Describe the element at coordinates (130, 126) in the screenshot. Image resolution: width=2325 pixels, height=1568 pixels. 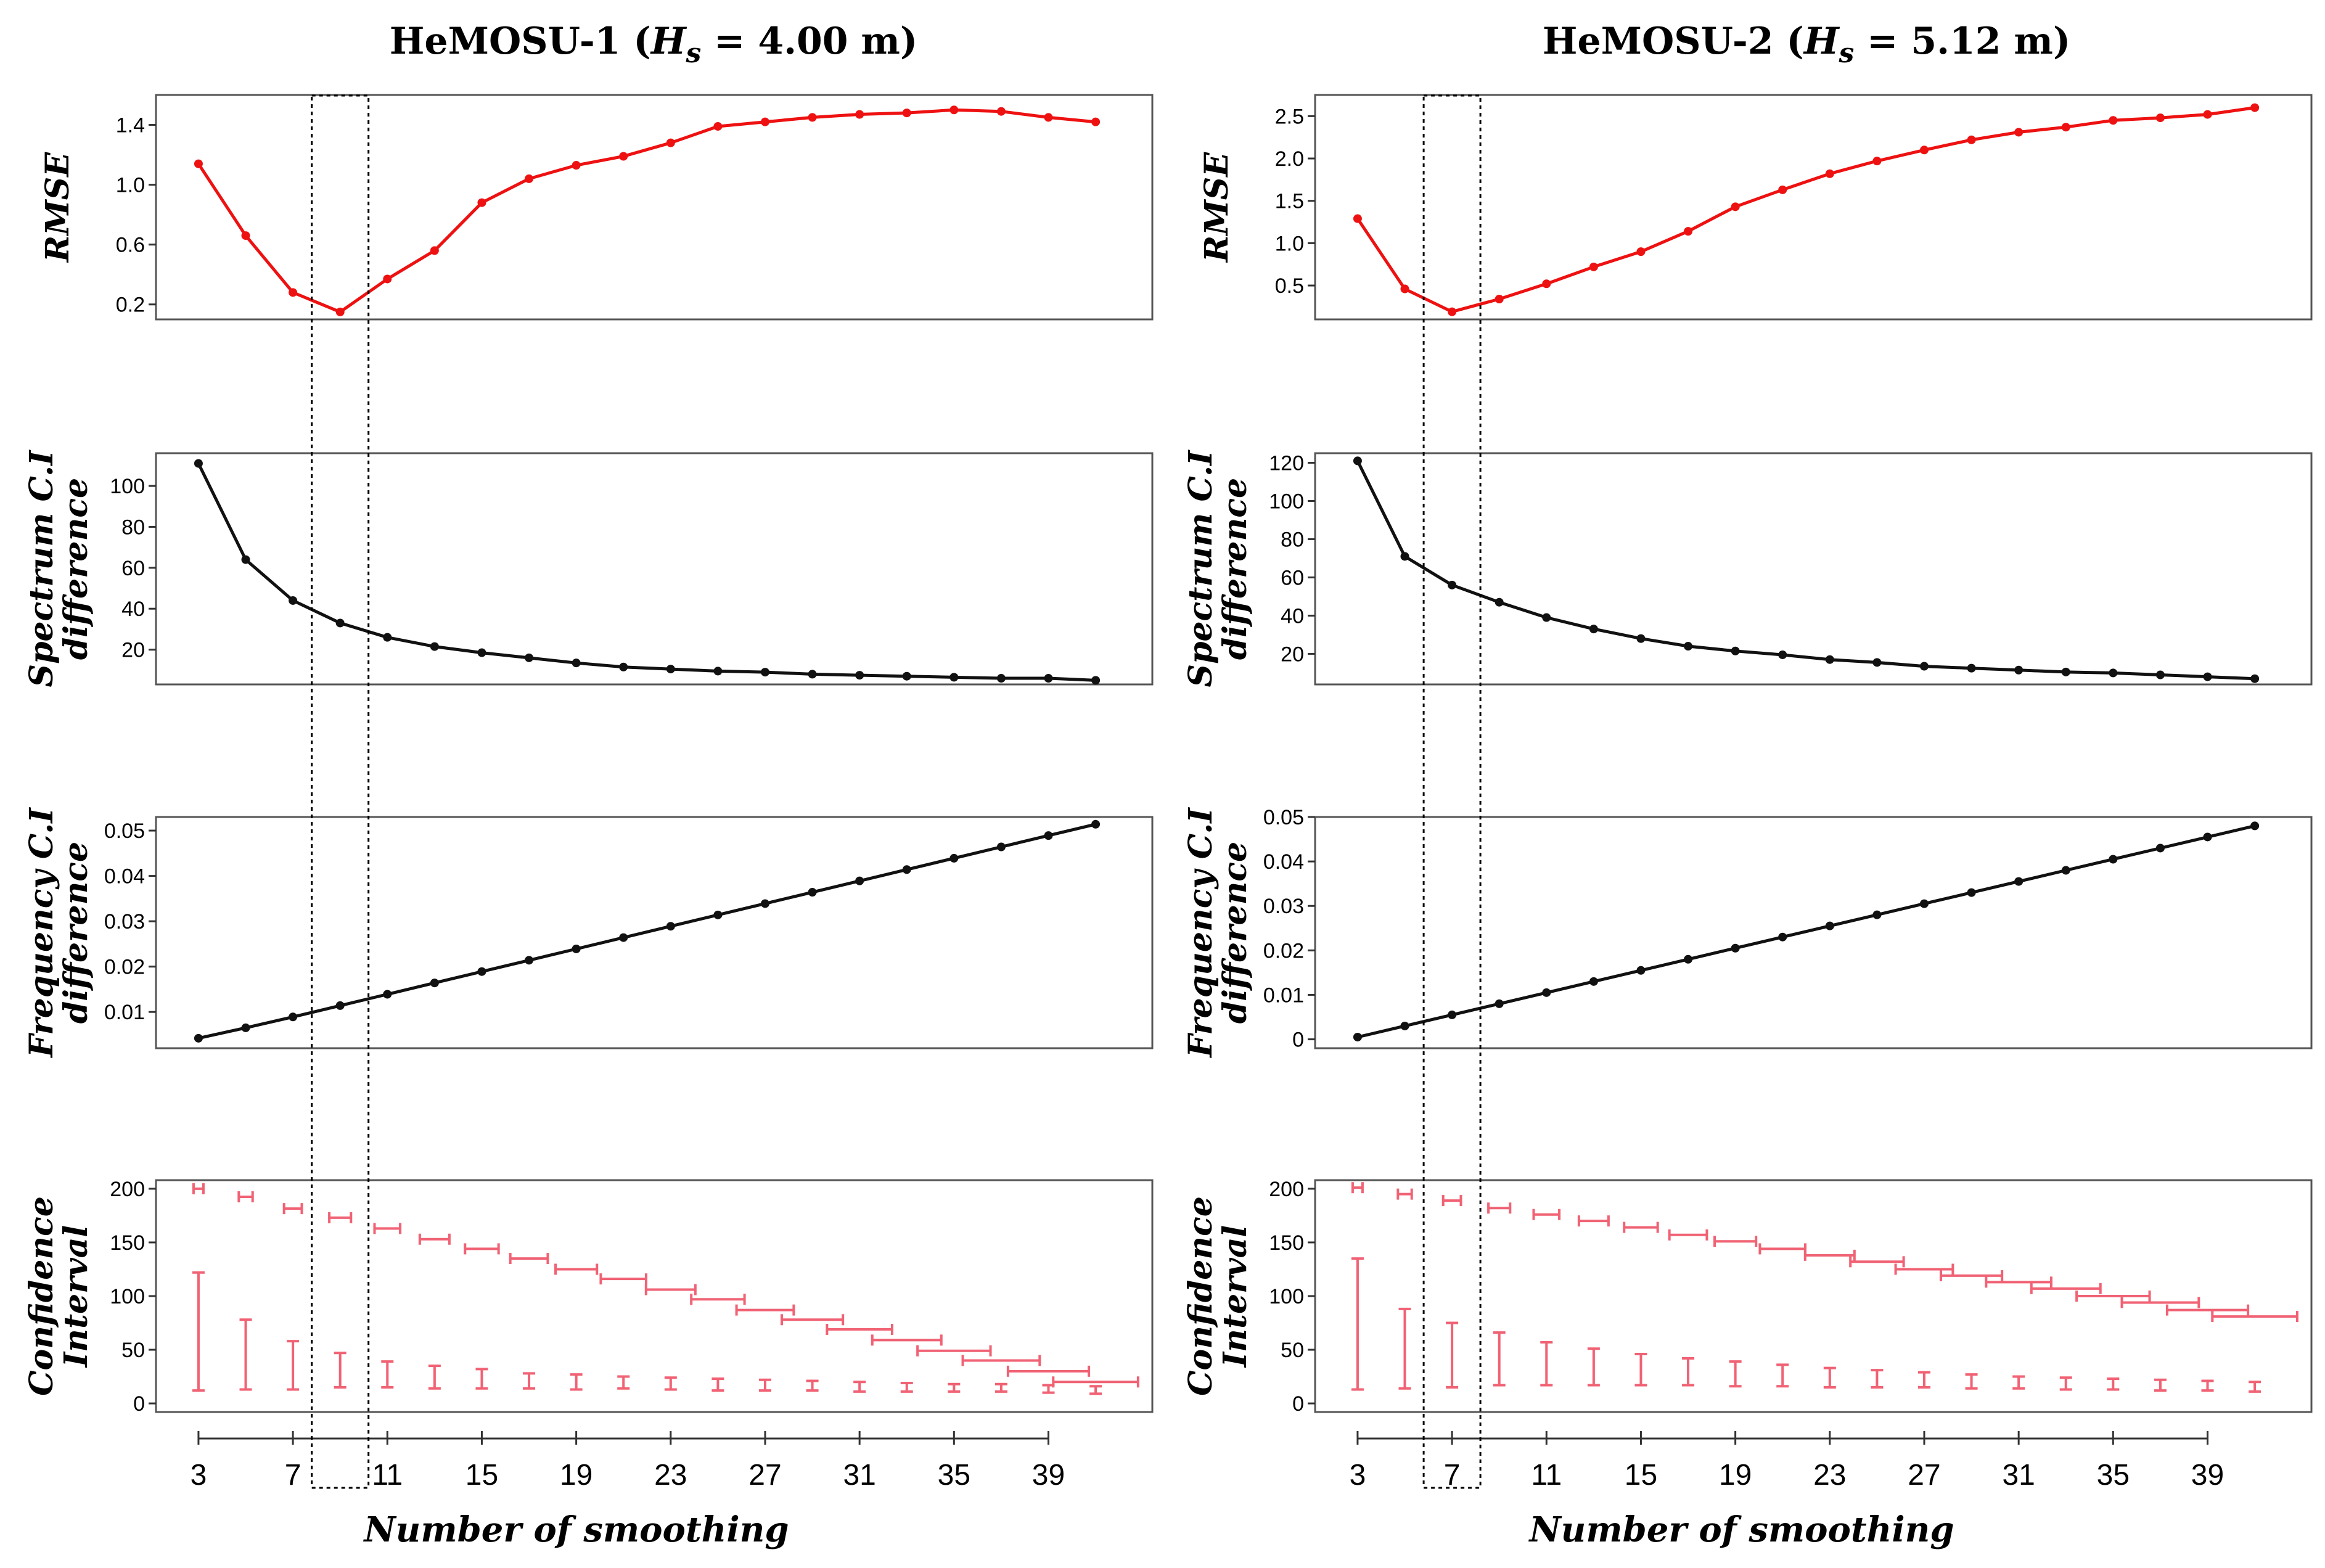
I see `y-tick-label: 1.4` at that location.